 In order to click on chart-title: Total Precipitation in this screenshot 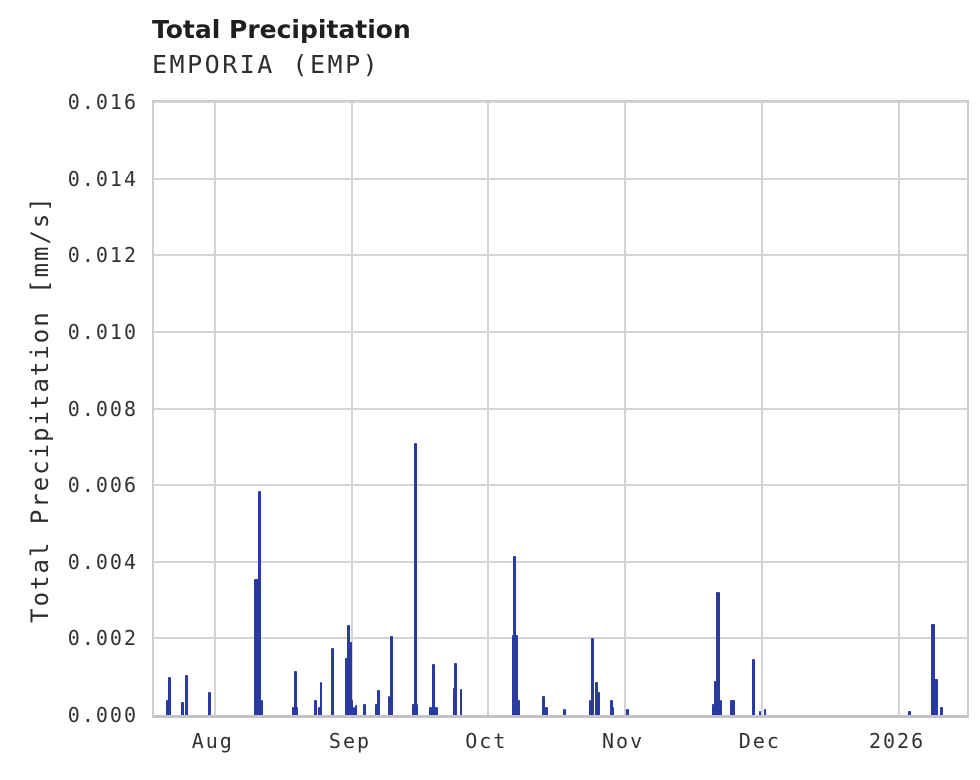, I will do `click(281, 29)`.